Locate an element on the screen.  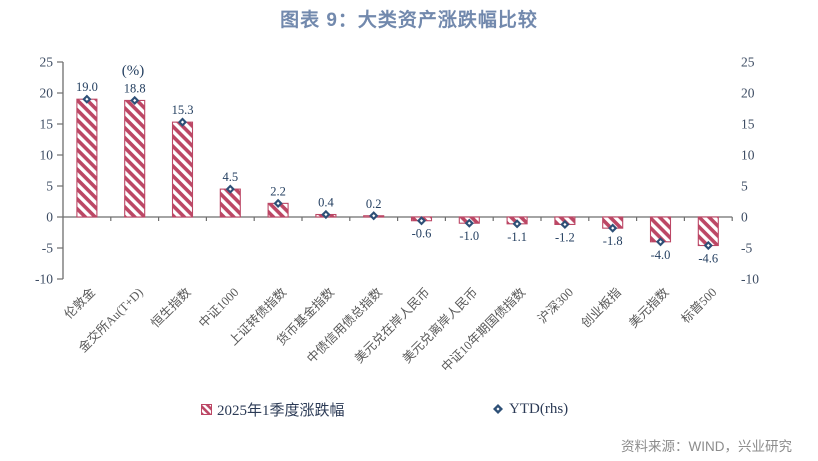
y-axis-tick-label: 10 is located at coordinates (47, 155).